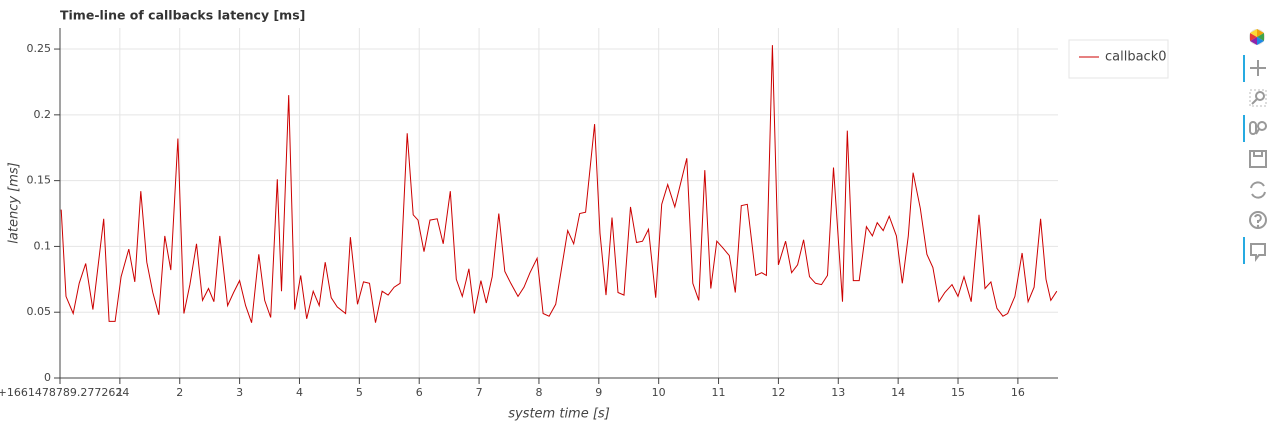 This screenshot has height=424, width=1273. What do you see at coordinates (299, 392) in the screenshot?
I see `x-tick-label: 4` at bounding box center [299, 392].